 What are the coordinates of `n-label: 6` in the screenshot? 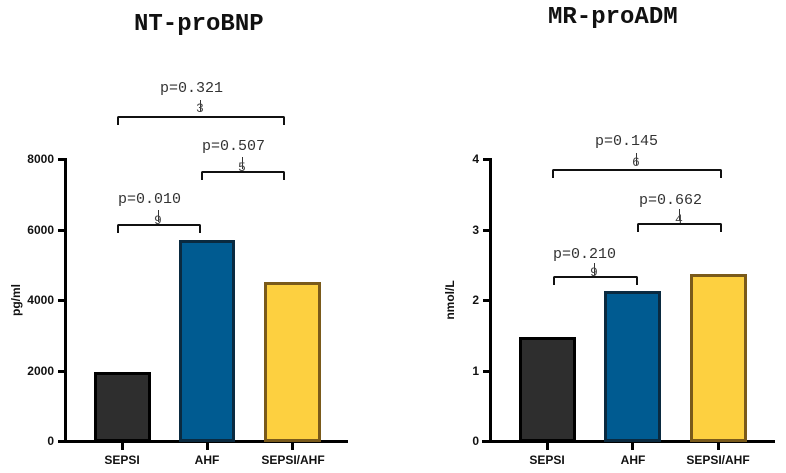 It's located at (636, 162).